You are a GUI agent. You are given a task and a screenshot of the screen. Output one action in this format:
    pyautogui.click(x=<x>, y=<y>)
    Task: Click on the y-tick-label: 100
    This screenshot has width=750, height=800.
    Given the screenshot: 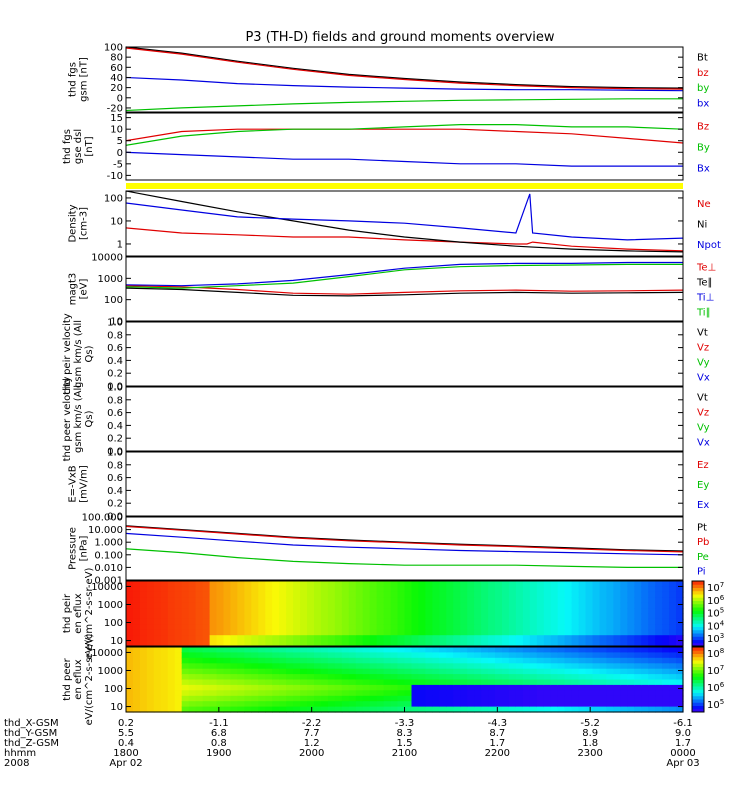 What is the action you would take?
    pyautogui.click(x=113, y=689)
    